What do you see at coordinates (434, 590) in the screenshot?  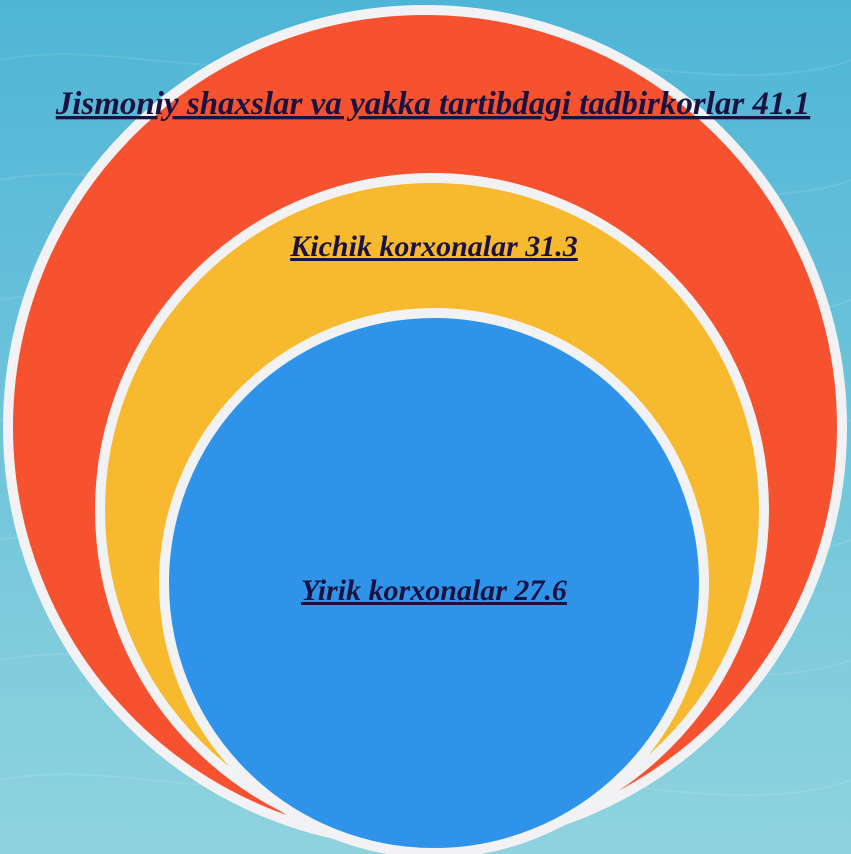 I see `inner-circle-label: Yirik korxonalar 27.6` at bounding box center [434, 590].